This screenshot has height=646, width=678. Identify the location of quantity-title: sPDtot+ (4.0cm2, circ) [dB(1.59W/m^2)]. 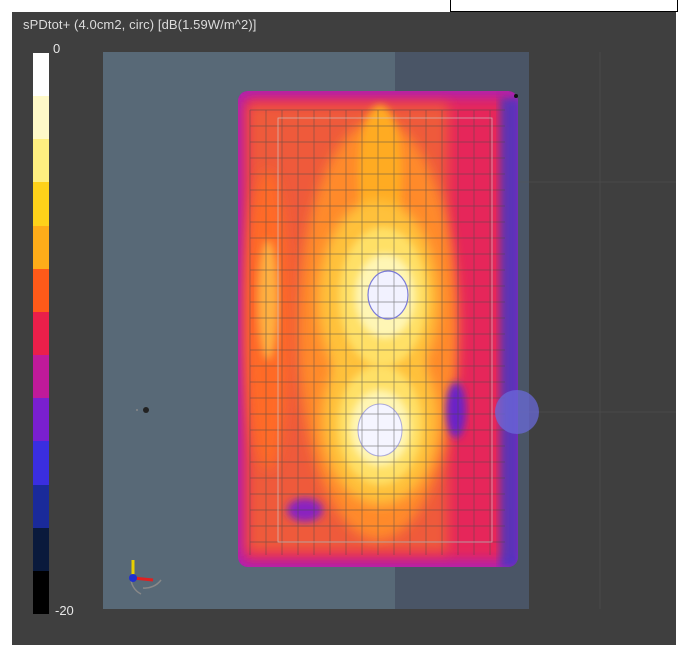
(140, 24).